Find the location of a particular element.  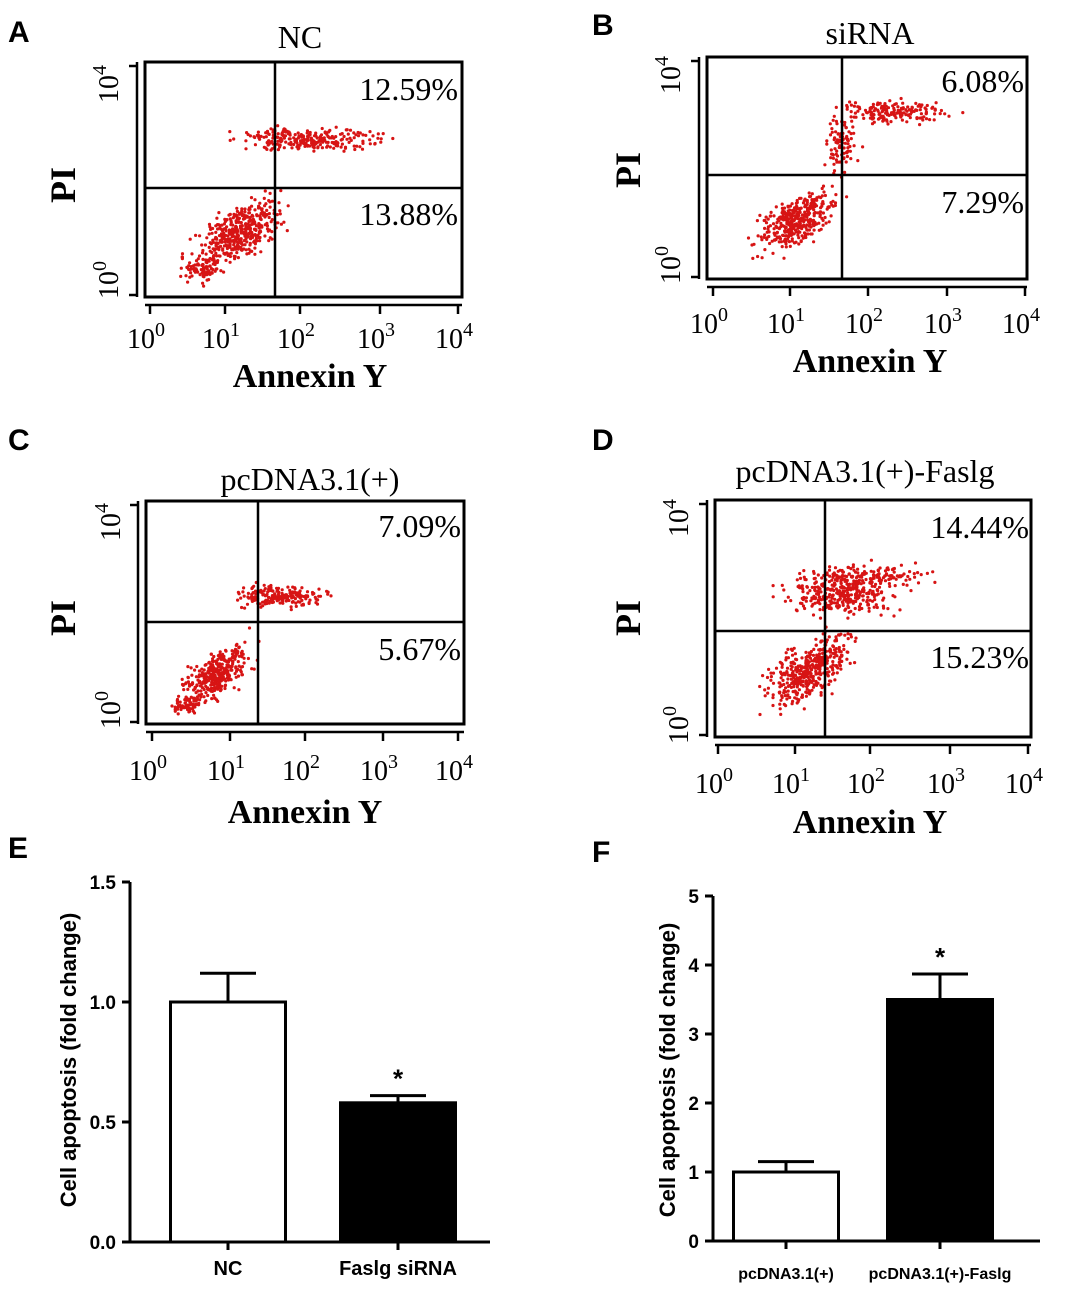

panel-b-lower-right-pct: 7.29% is located at coordinates (982, 202).